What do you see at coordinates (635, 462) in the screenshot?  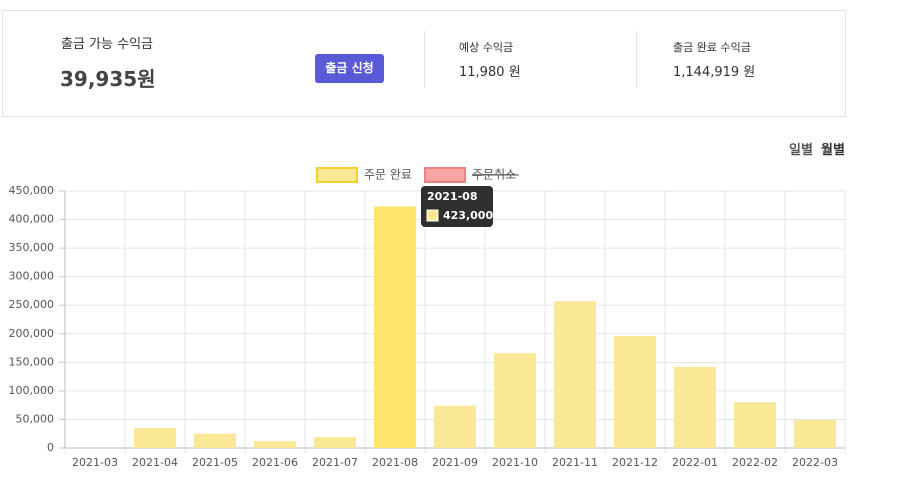 I see `x-tick-label: 2021-12` at bounding box center [635, 462].